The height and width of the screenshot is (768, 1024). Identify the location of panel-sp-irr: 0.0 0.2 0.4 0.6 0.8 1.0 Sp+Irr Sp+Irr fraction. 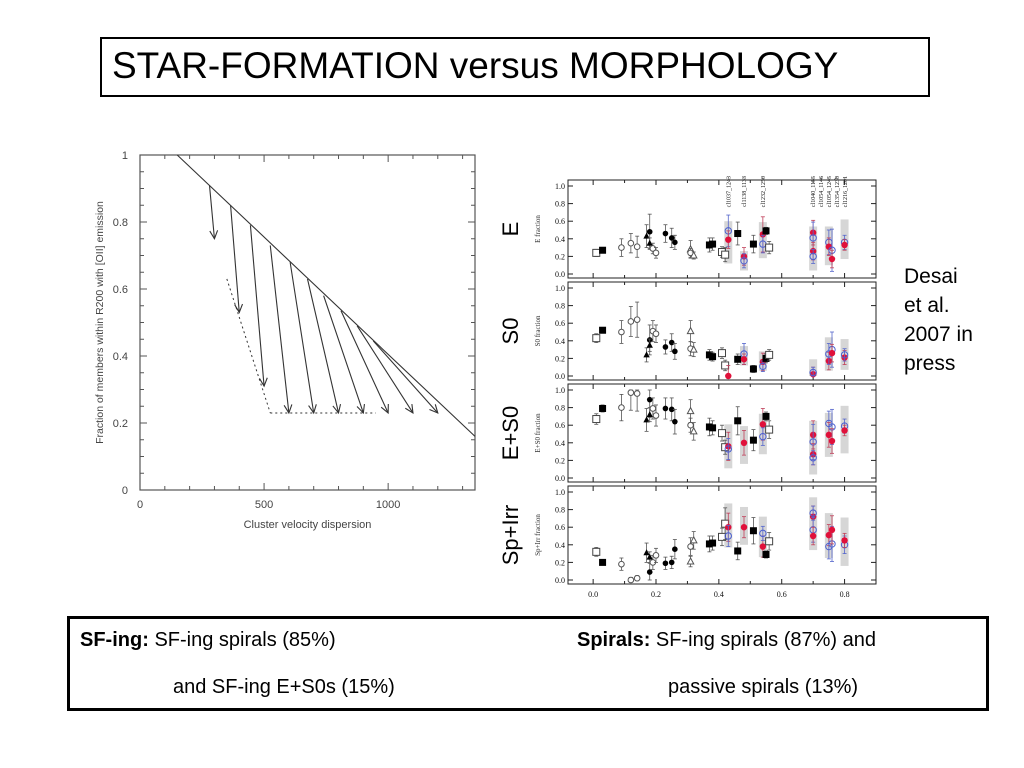
(687, 535).